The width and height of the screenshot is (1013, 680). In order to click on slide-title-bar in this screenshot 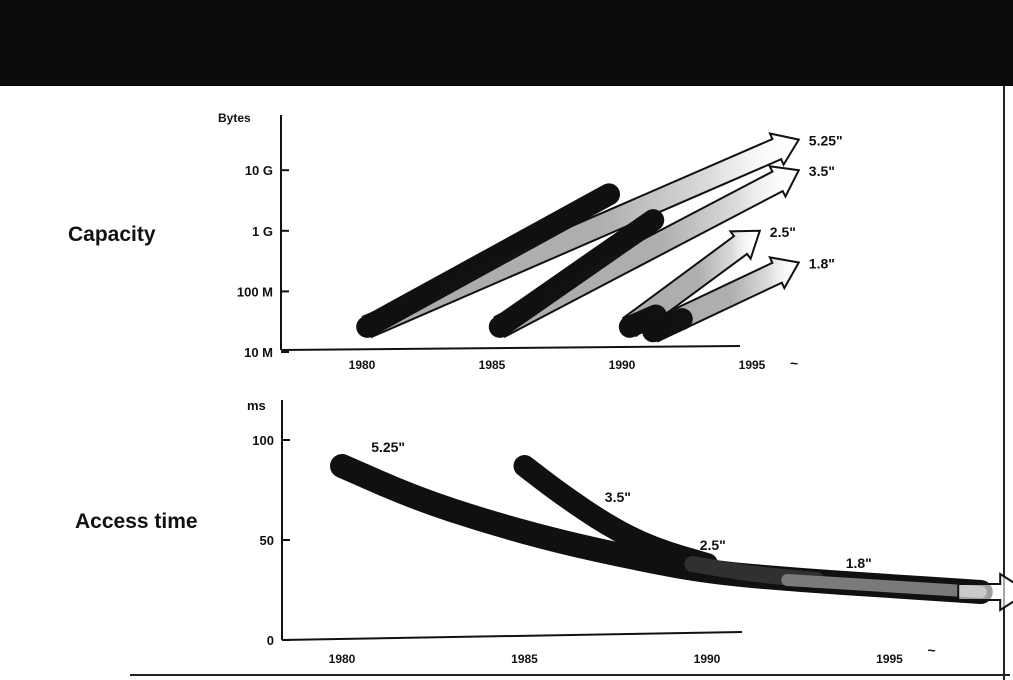, I will do `click(506, 43)`.